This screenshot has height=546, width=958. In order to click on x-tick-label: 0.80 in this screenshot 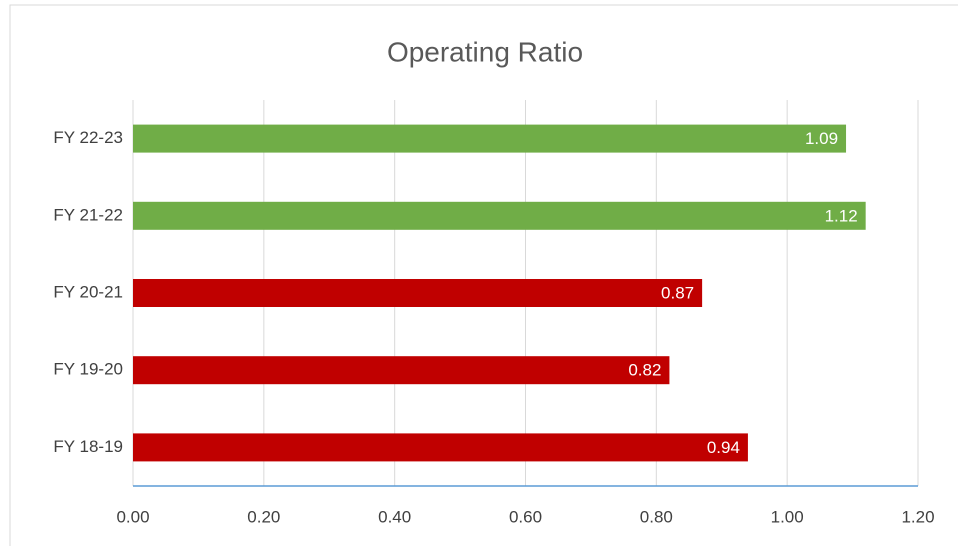, I will do `click(656, 516)`.